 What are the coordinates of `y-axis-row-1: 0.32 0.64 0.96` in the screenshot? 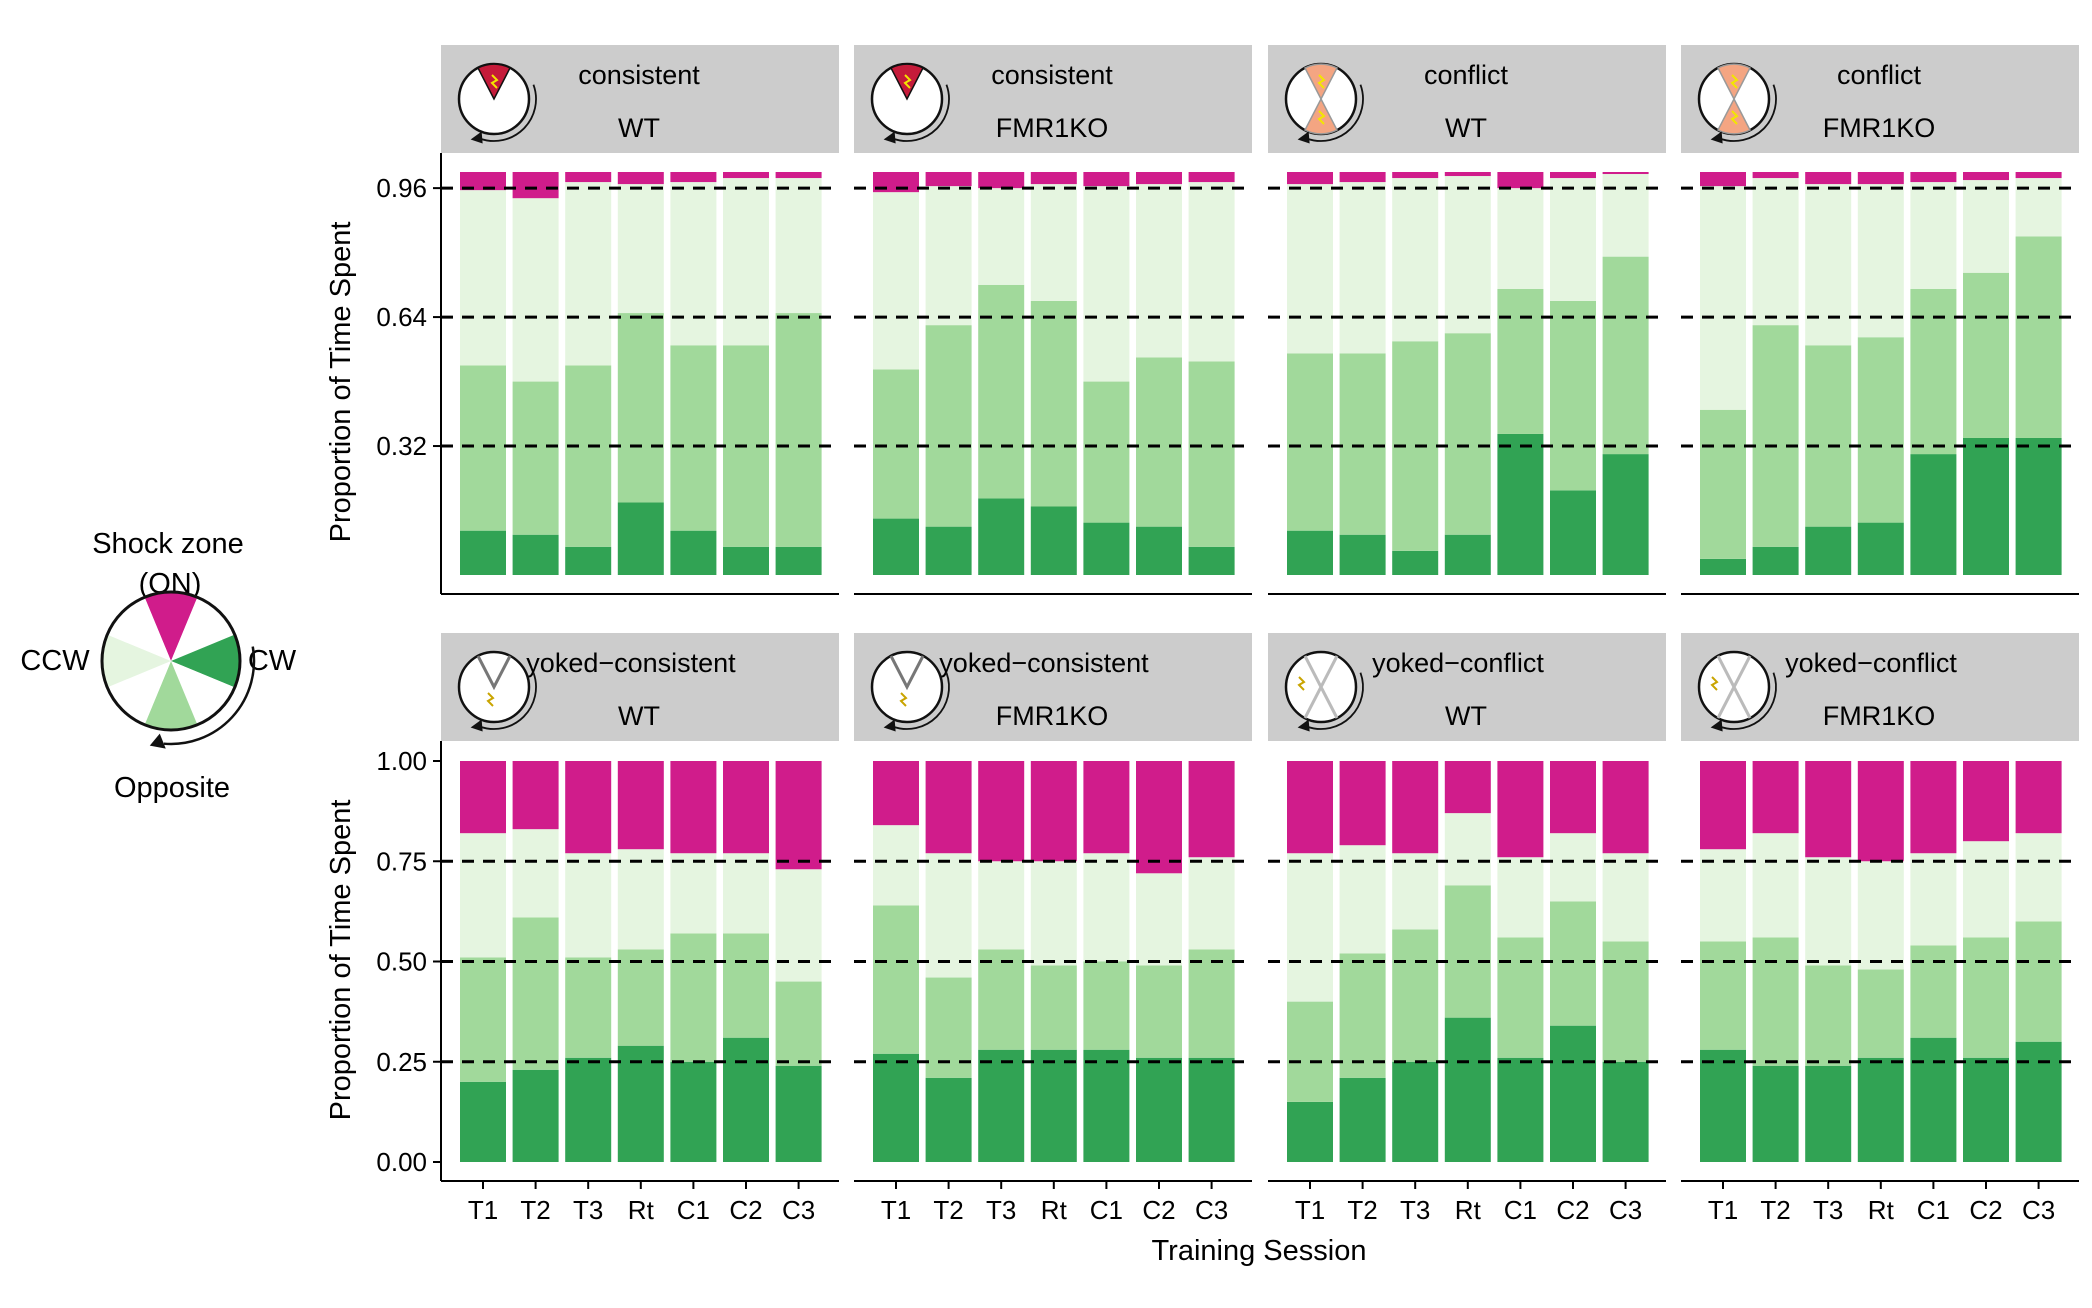 It's located at (409, 373).